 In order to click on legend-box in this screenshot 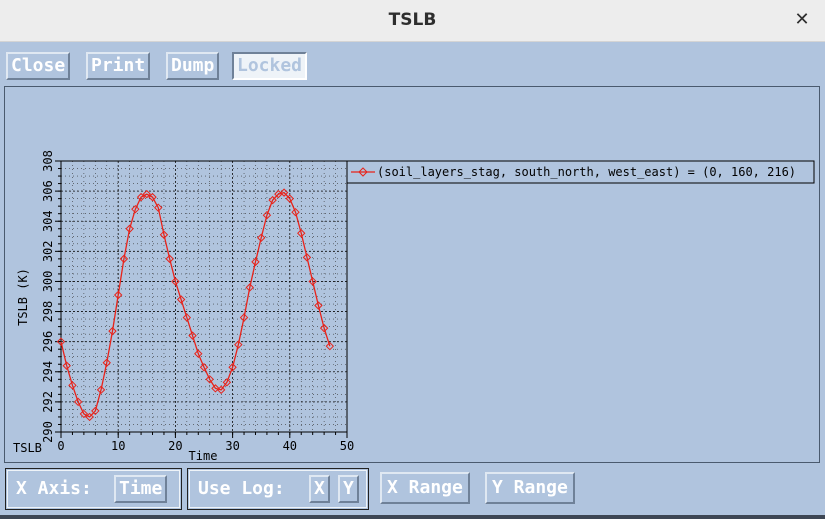, I will do `click(580, 172)`.